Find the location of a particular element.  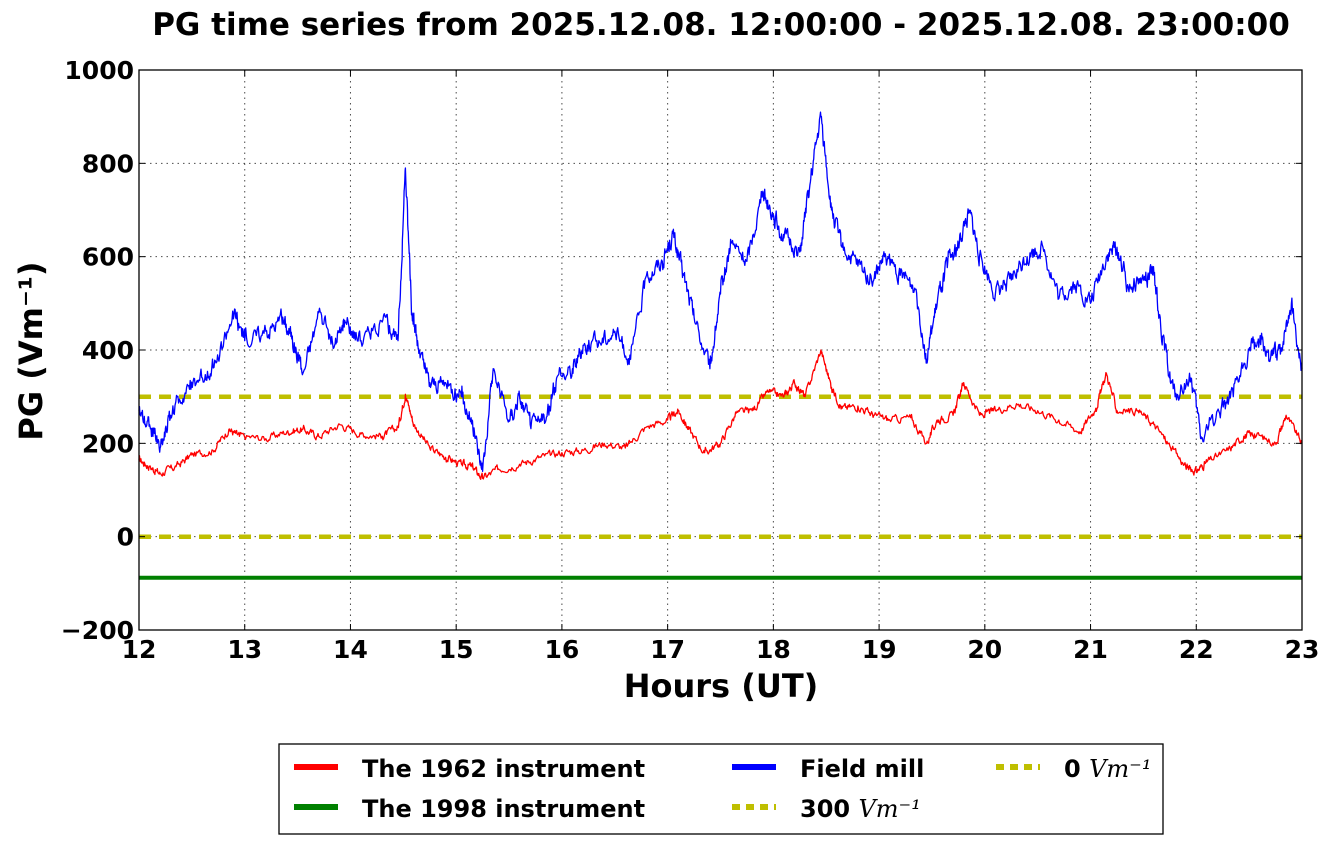

y-tick-label: 600 is located at coordinates (108, 257).